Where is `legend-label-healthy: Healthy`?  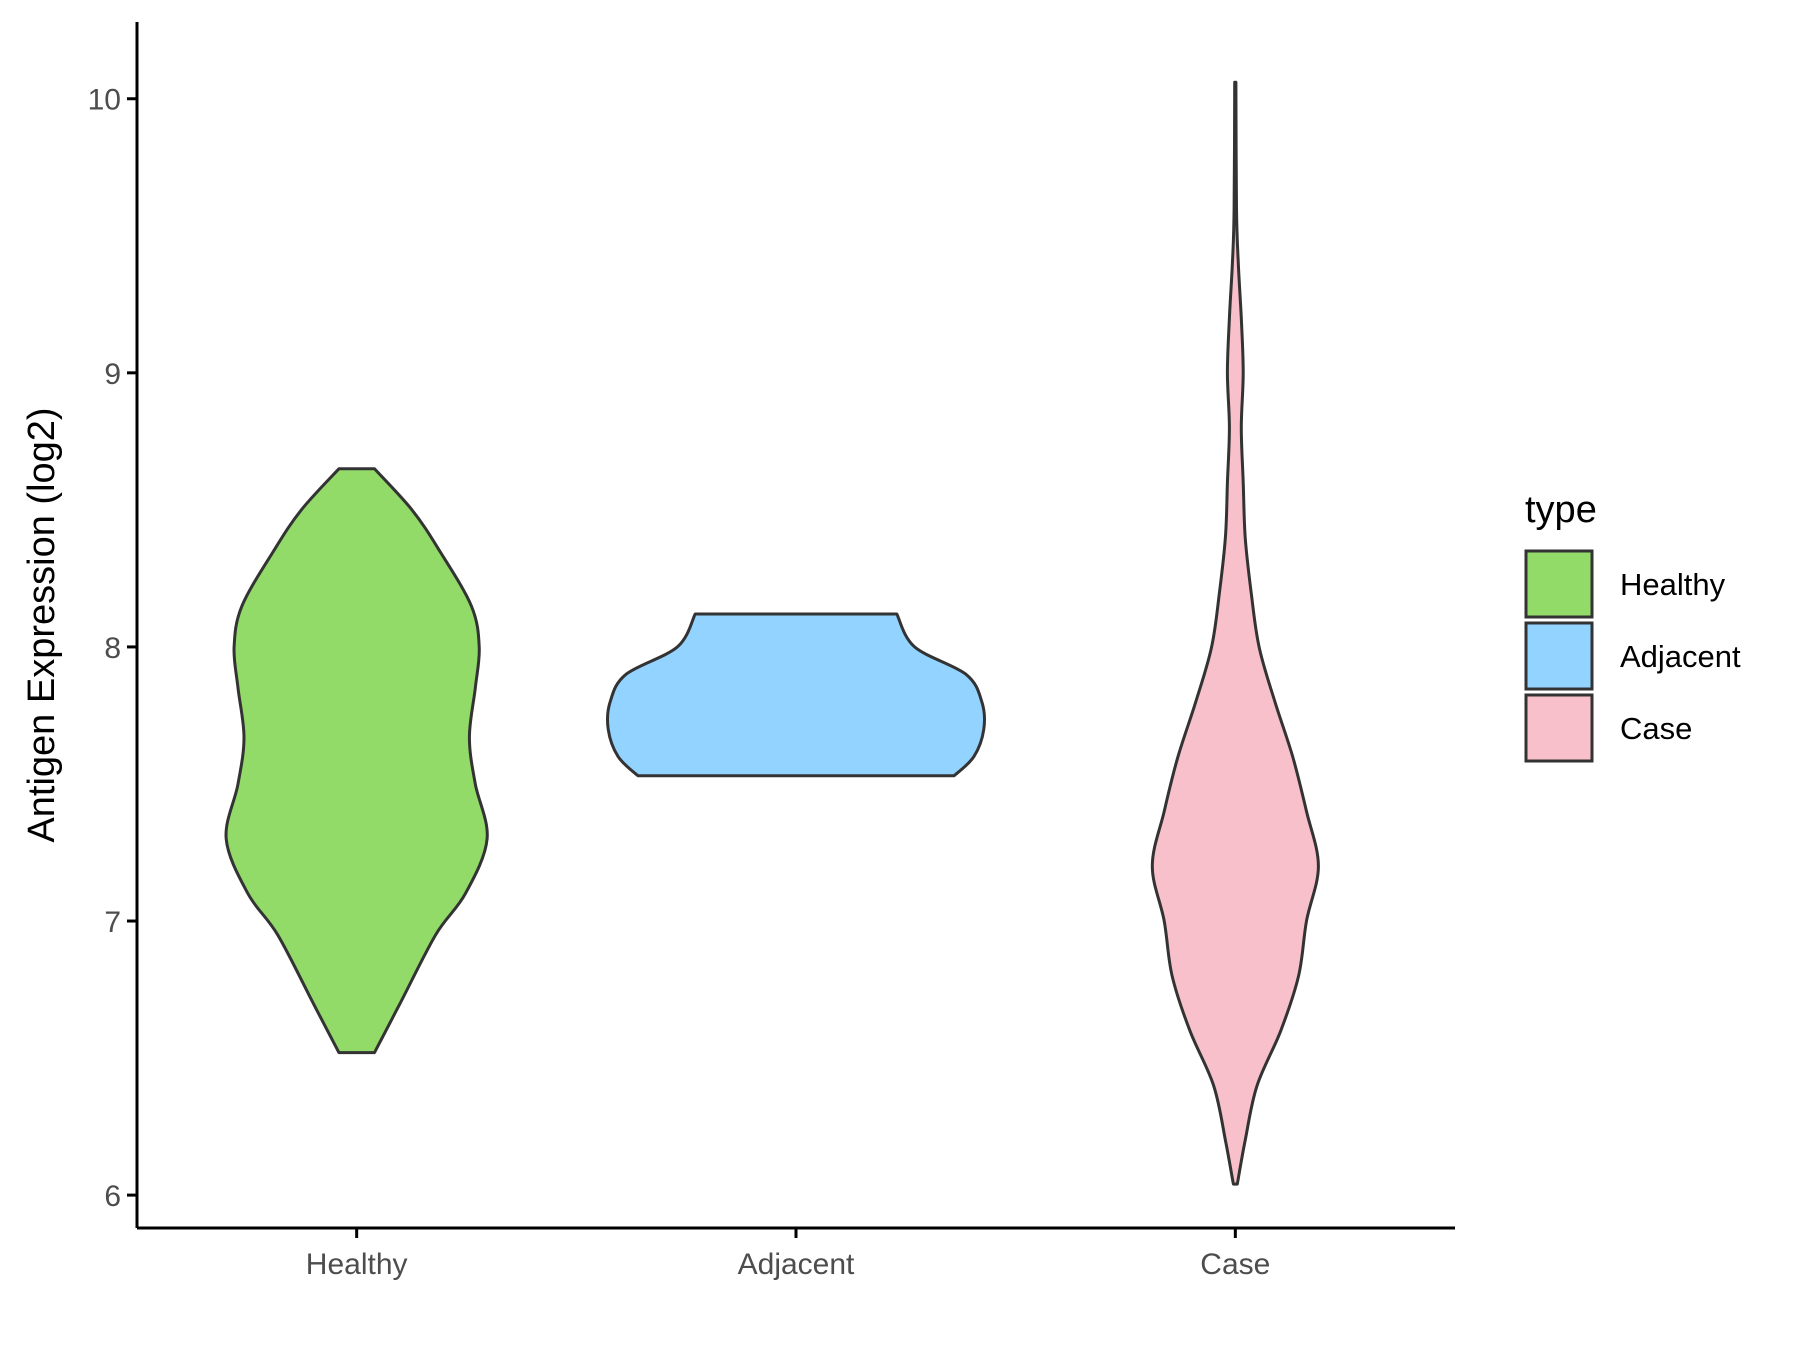
legend-label-healthy: Healthy is located at coordinates (1673, 584).